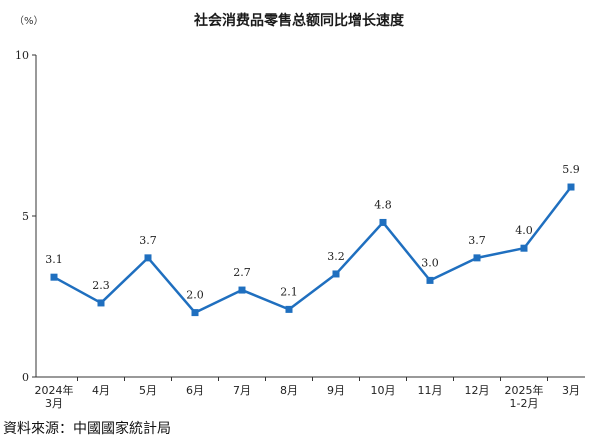 Image resolution: width=598 pixels, height=442 pixels. What do you see at coordinates (54, 259) in the screenshot?
I see `data-label: 3.1` at bounding box center [54, 259].